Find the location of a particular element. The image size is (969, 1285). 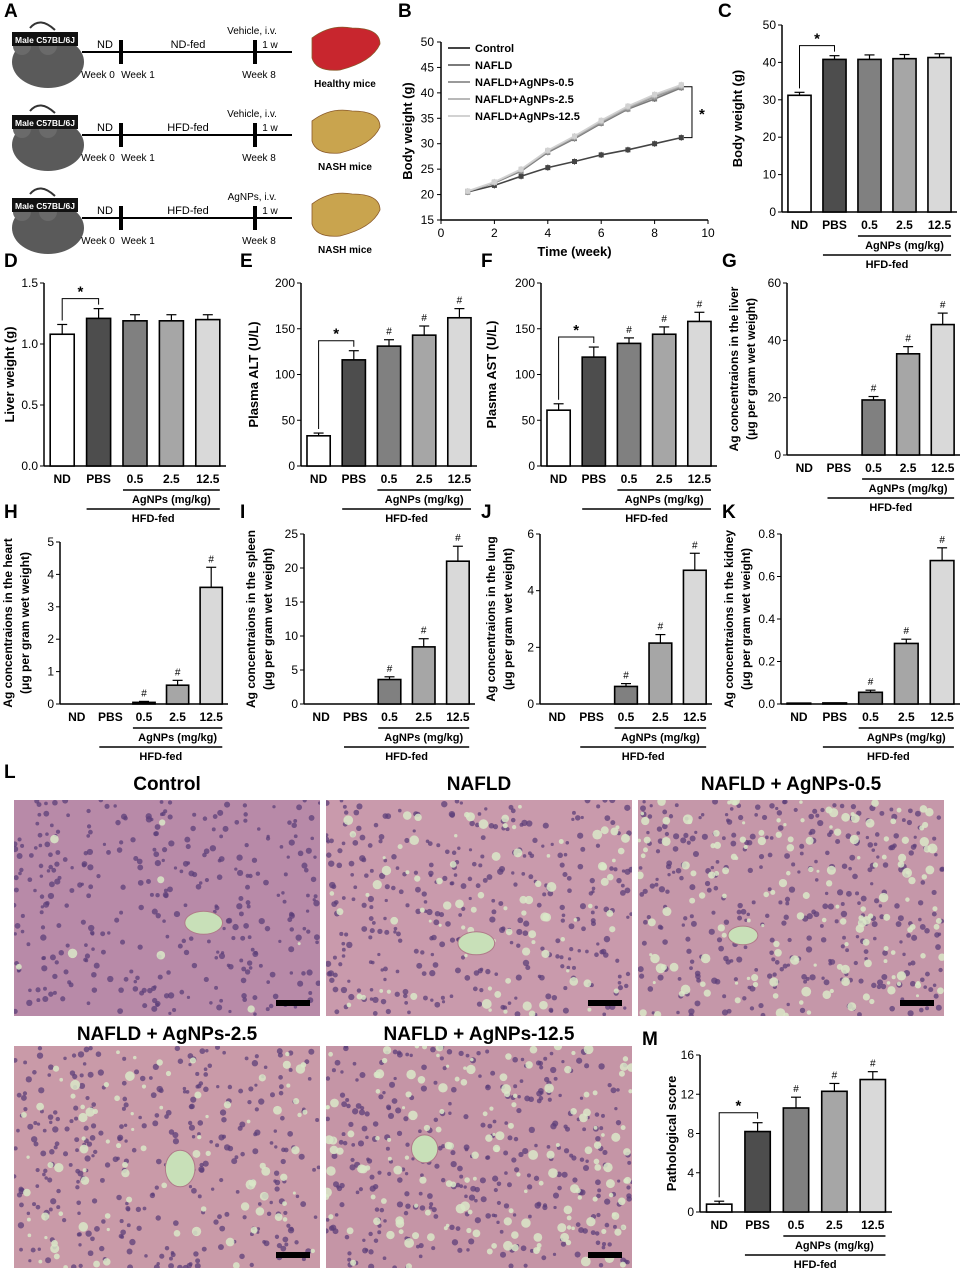

mouse-strain-label: Male C57BL/6J is located at coordinates (45, 123).